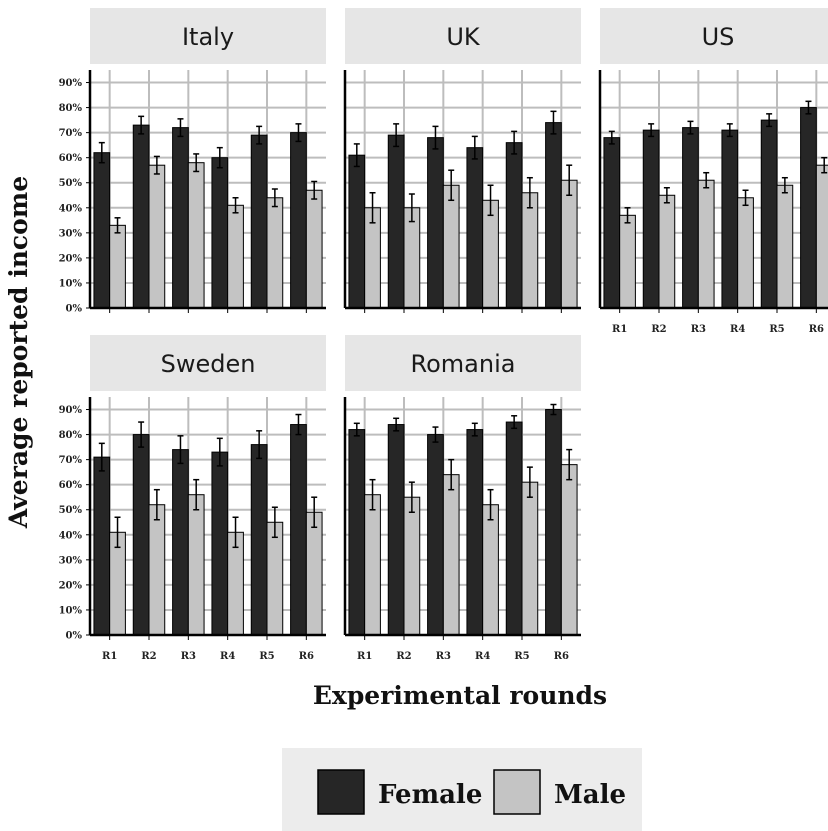 The height and width of the screenshot is (831, 828). I want to click on strip-label: UK, so click(463, 37).